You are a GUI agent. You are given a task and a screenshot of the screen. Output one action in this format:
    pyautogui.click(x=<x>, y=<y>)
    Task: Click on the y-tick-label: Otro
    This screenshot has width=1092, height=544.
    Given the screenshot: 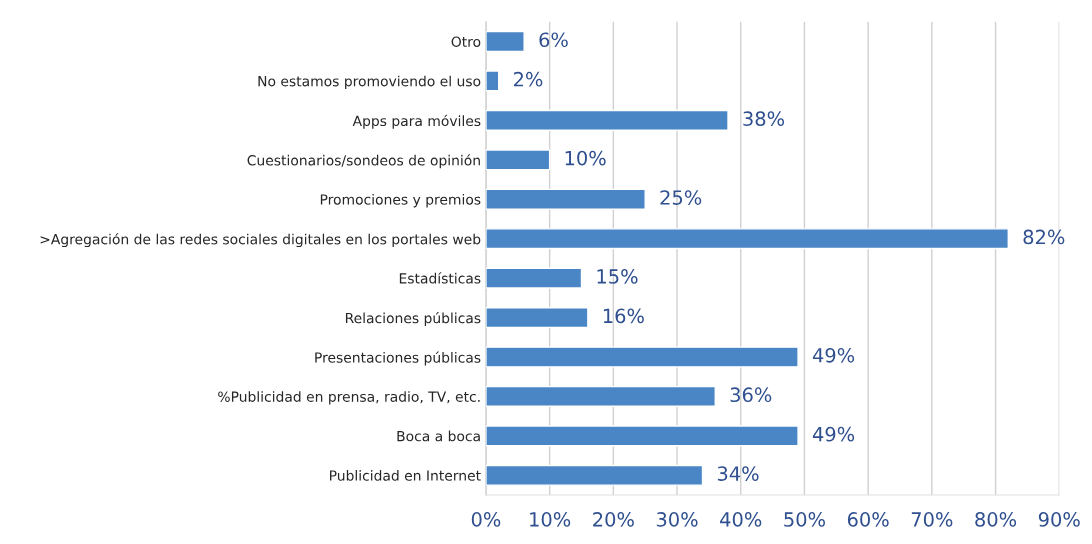 What is the action you would take?
    pyautogui.click(x=466, y=41)
    